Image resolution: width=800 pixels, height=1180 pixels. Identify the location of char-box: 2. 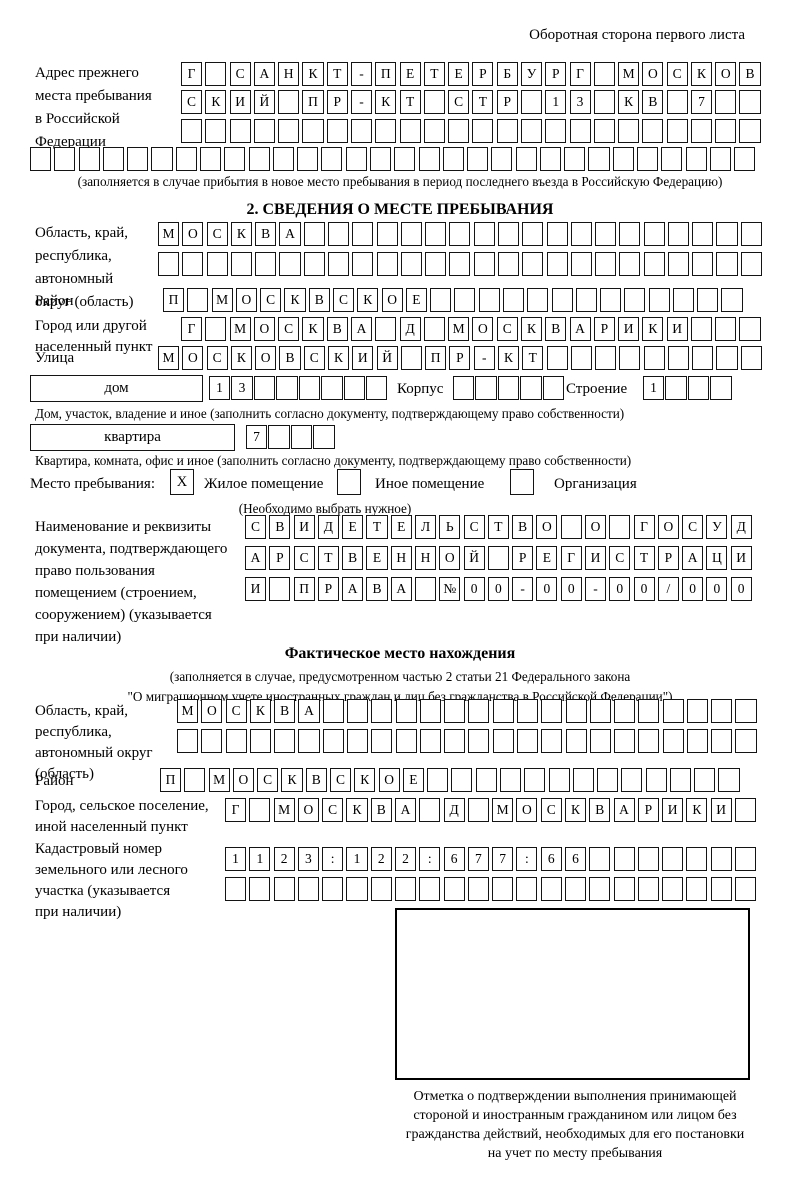
(405, 859).